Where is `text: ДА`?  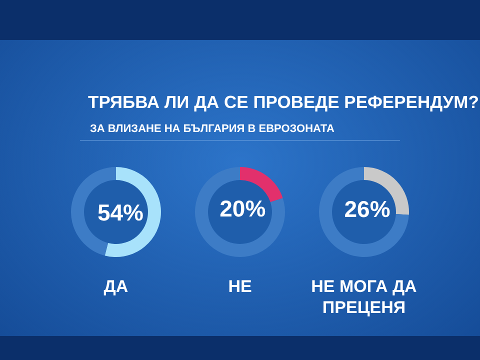 text: ДА is located at coordinates (116, 286).